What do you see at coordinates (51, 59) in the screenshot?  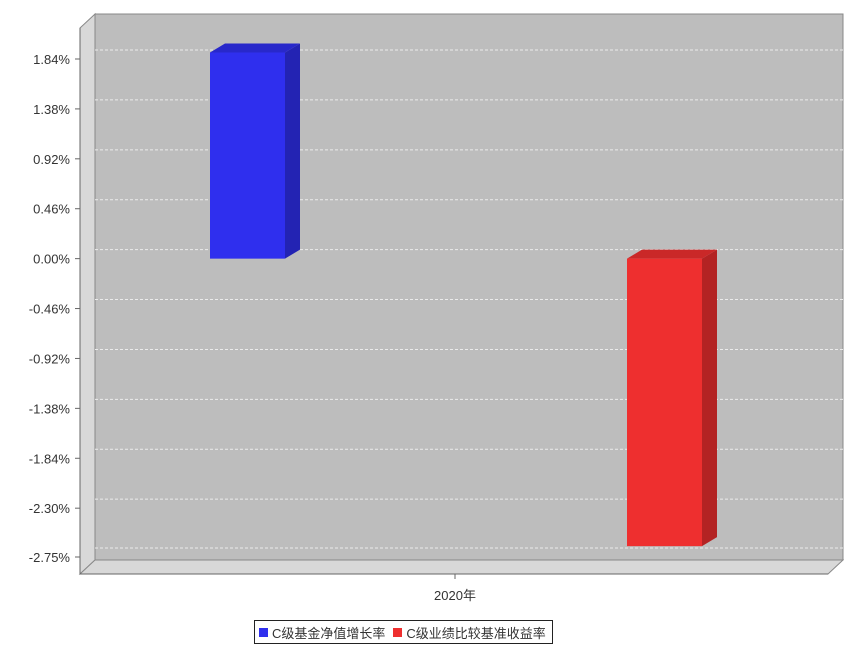 I see `y-tick-label: 1.84%` at bounding box center [51, 59].